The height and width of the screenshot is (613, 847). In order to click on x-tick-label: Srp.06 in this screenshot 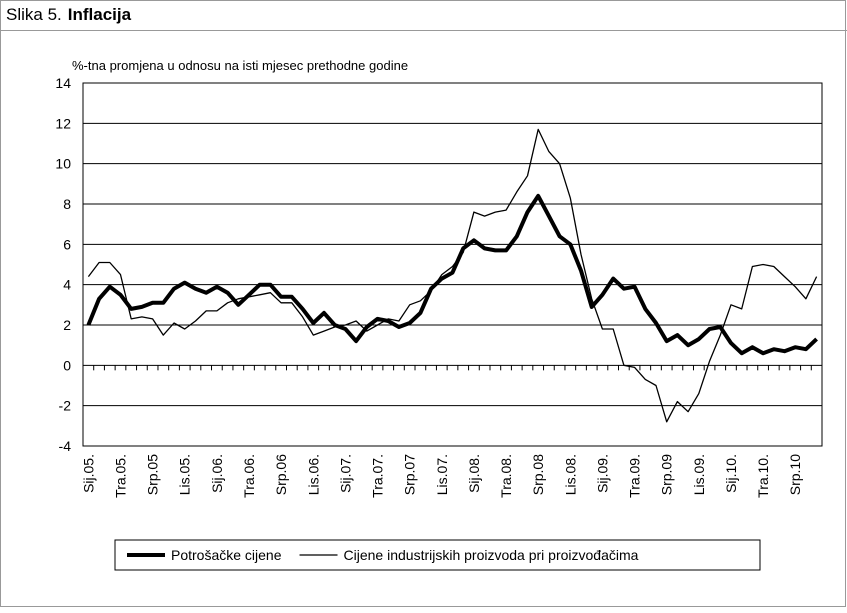, I will do `click(281, 474)`.